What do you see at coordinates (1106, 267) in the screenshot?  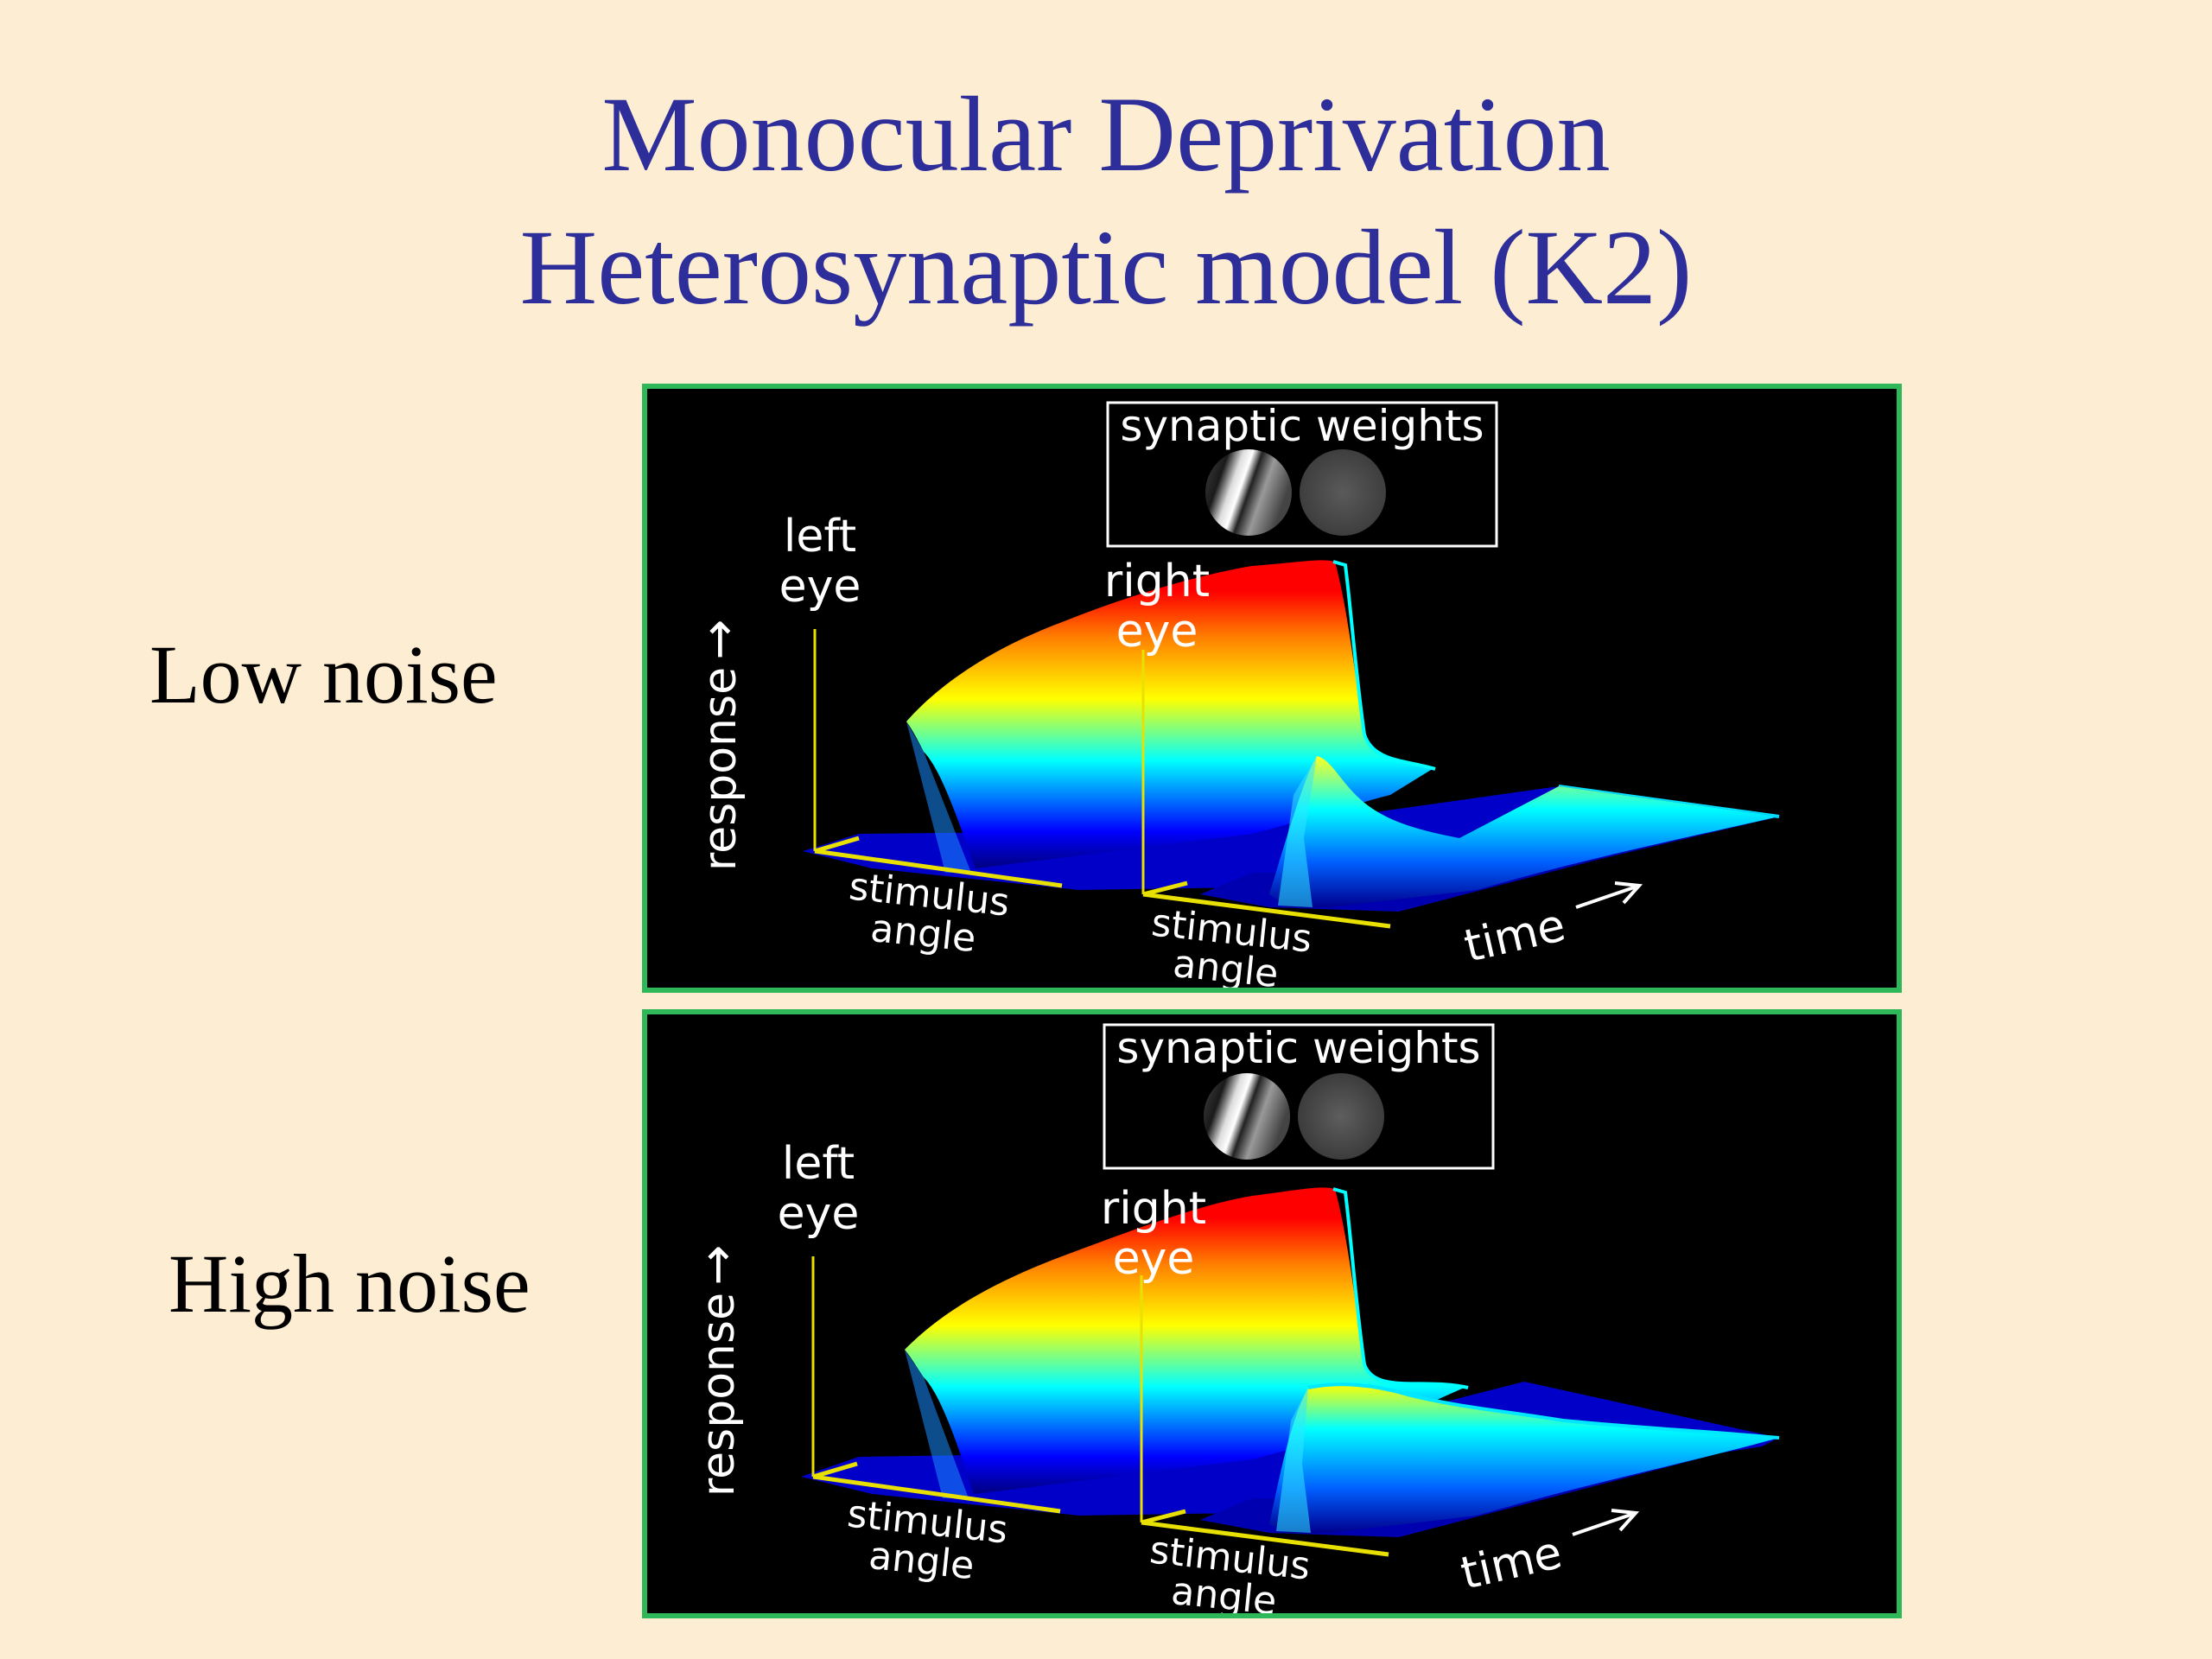 I see `slide-title-line-2: Heterosynaptic model (K2)` at bounding box center [1106, 267].